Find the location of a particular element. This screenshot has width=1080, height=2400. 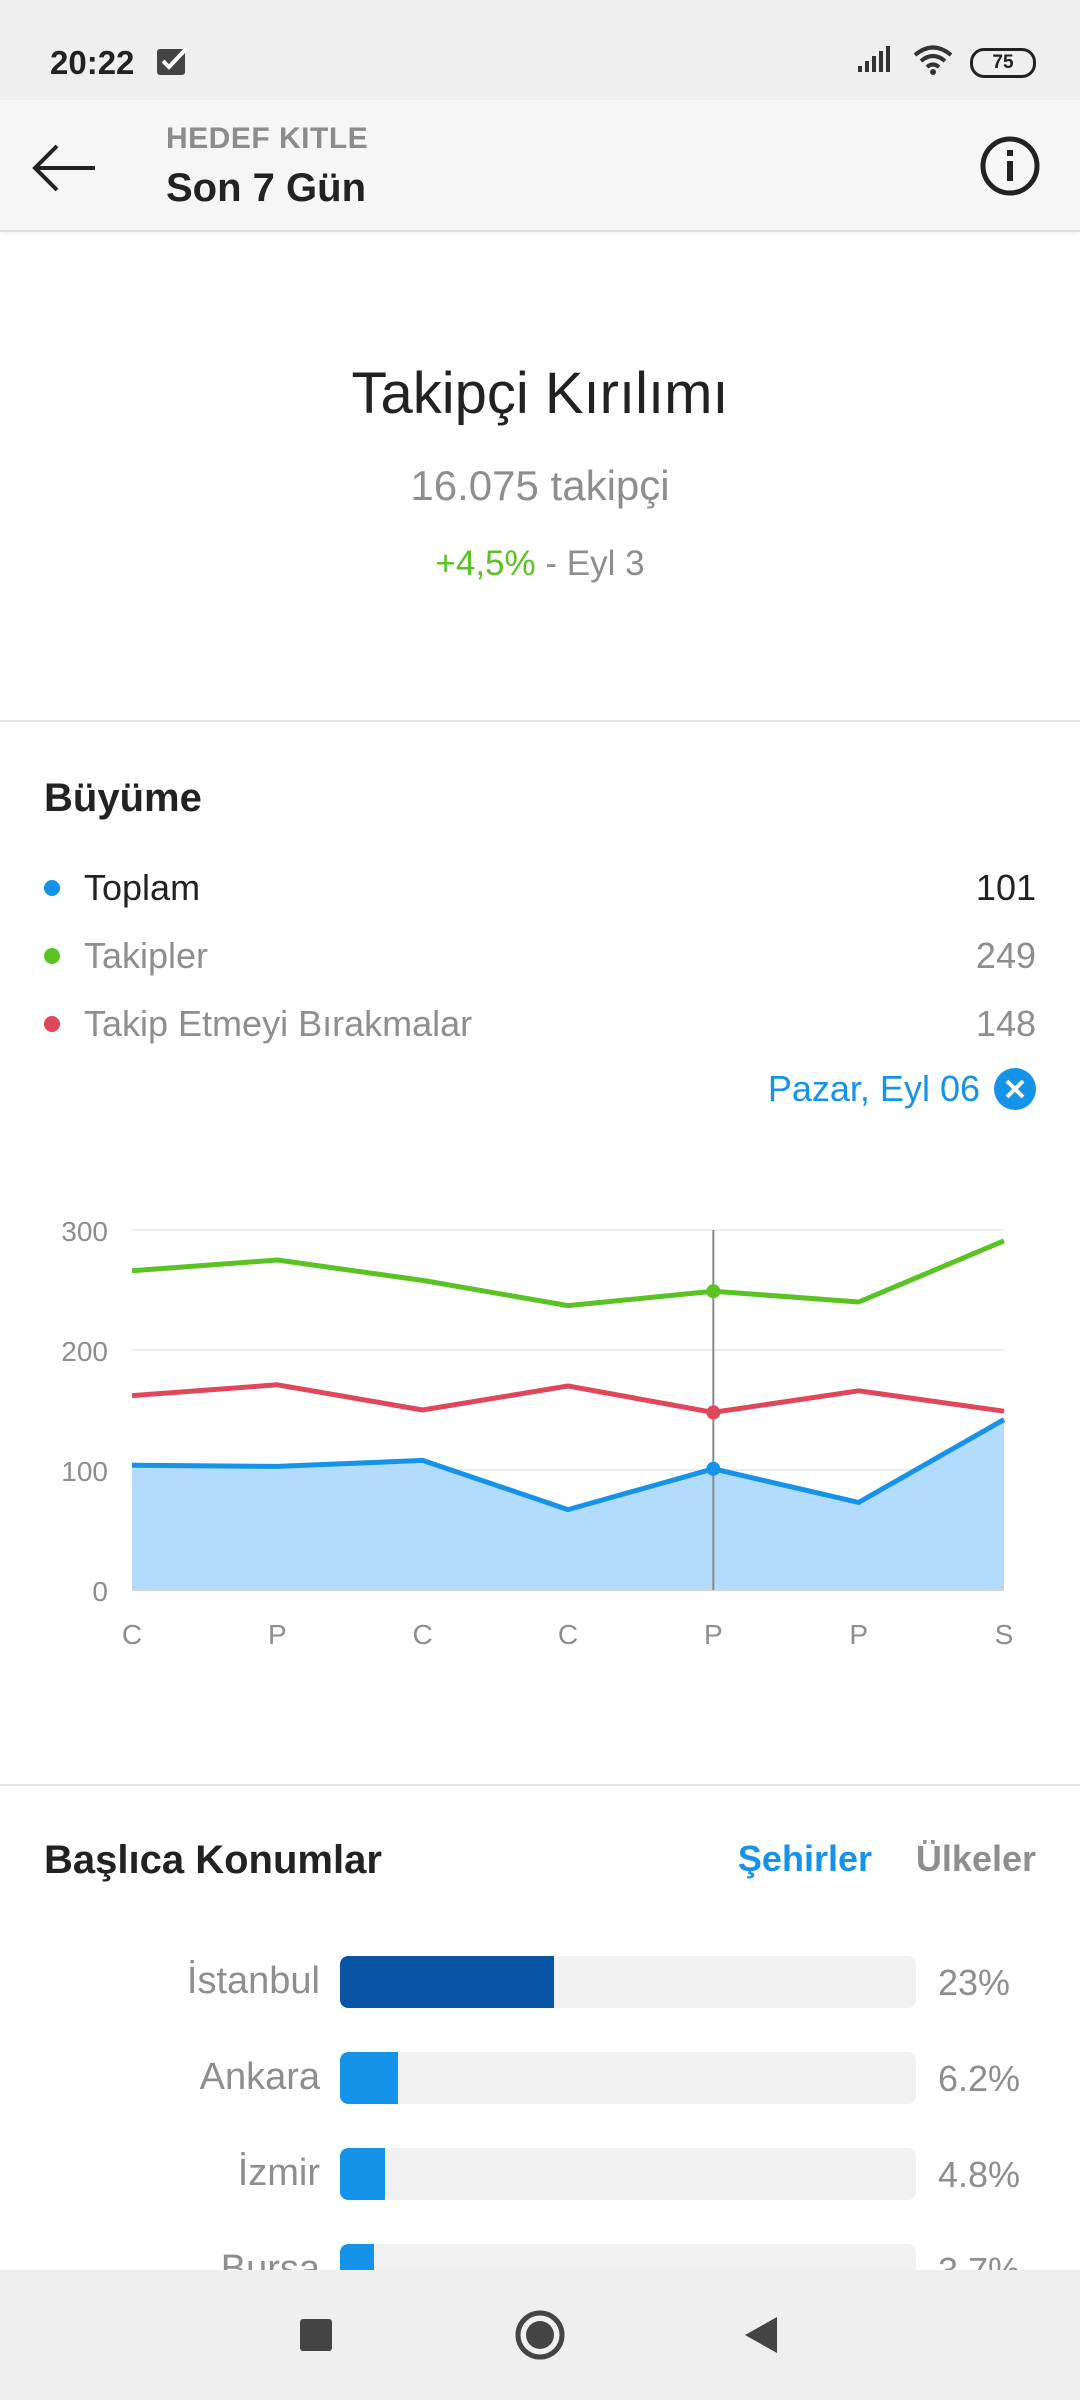

location-percent: 4.8% is located at coordinates (979, 2174).